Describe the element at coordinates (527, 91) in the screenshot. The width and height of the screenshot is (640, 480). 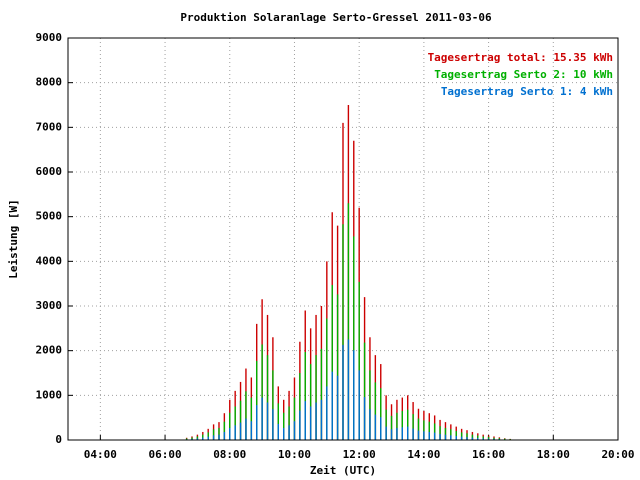
I see `legend-entry: Tagesertrag Serto 1: 4 kWh` at that location.